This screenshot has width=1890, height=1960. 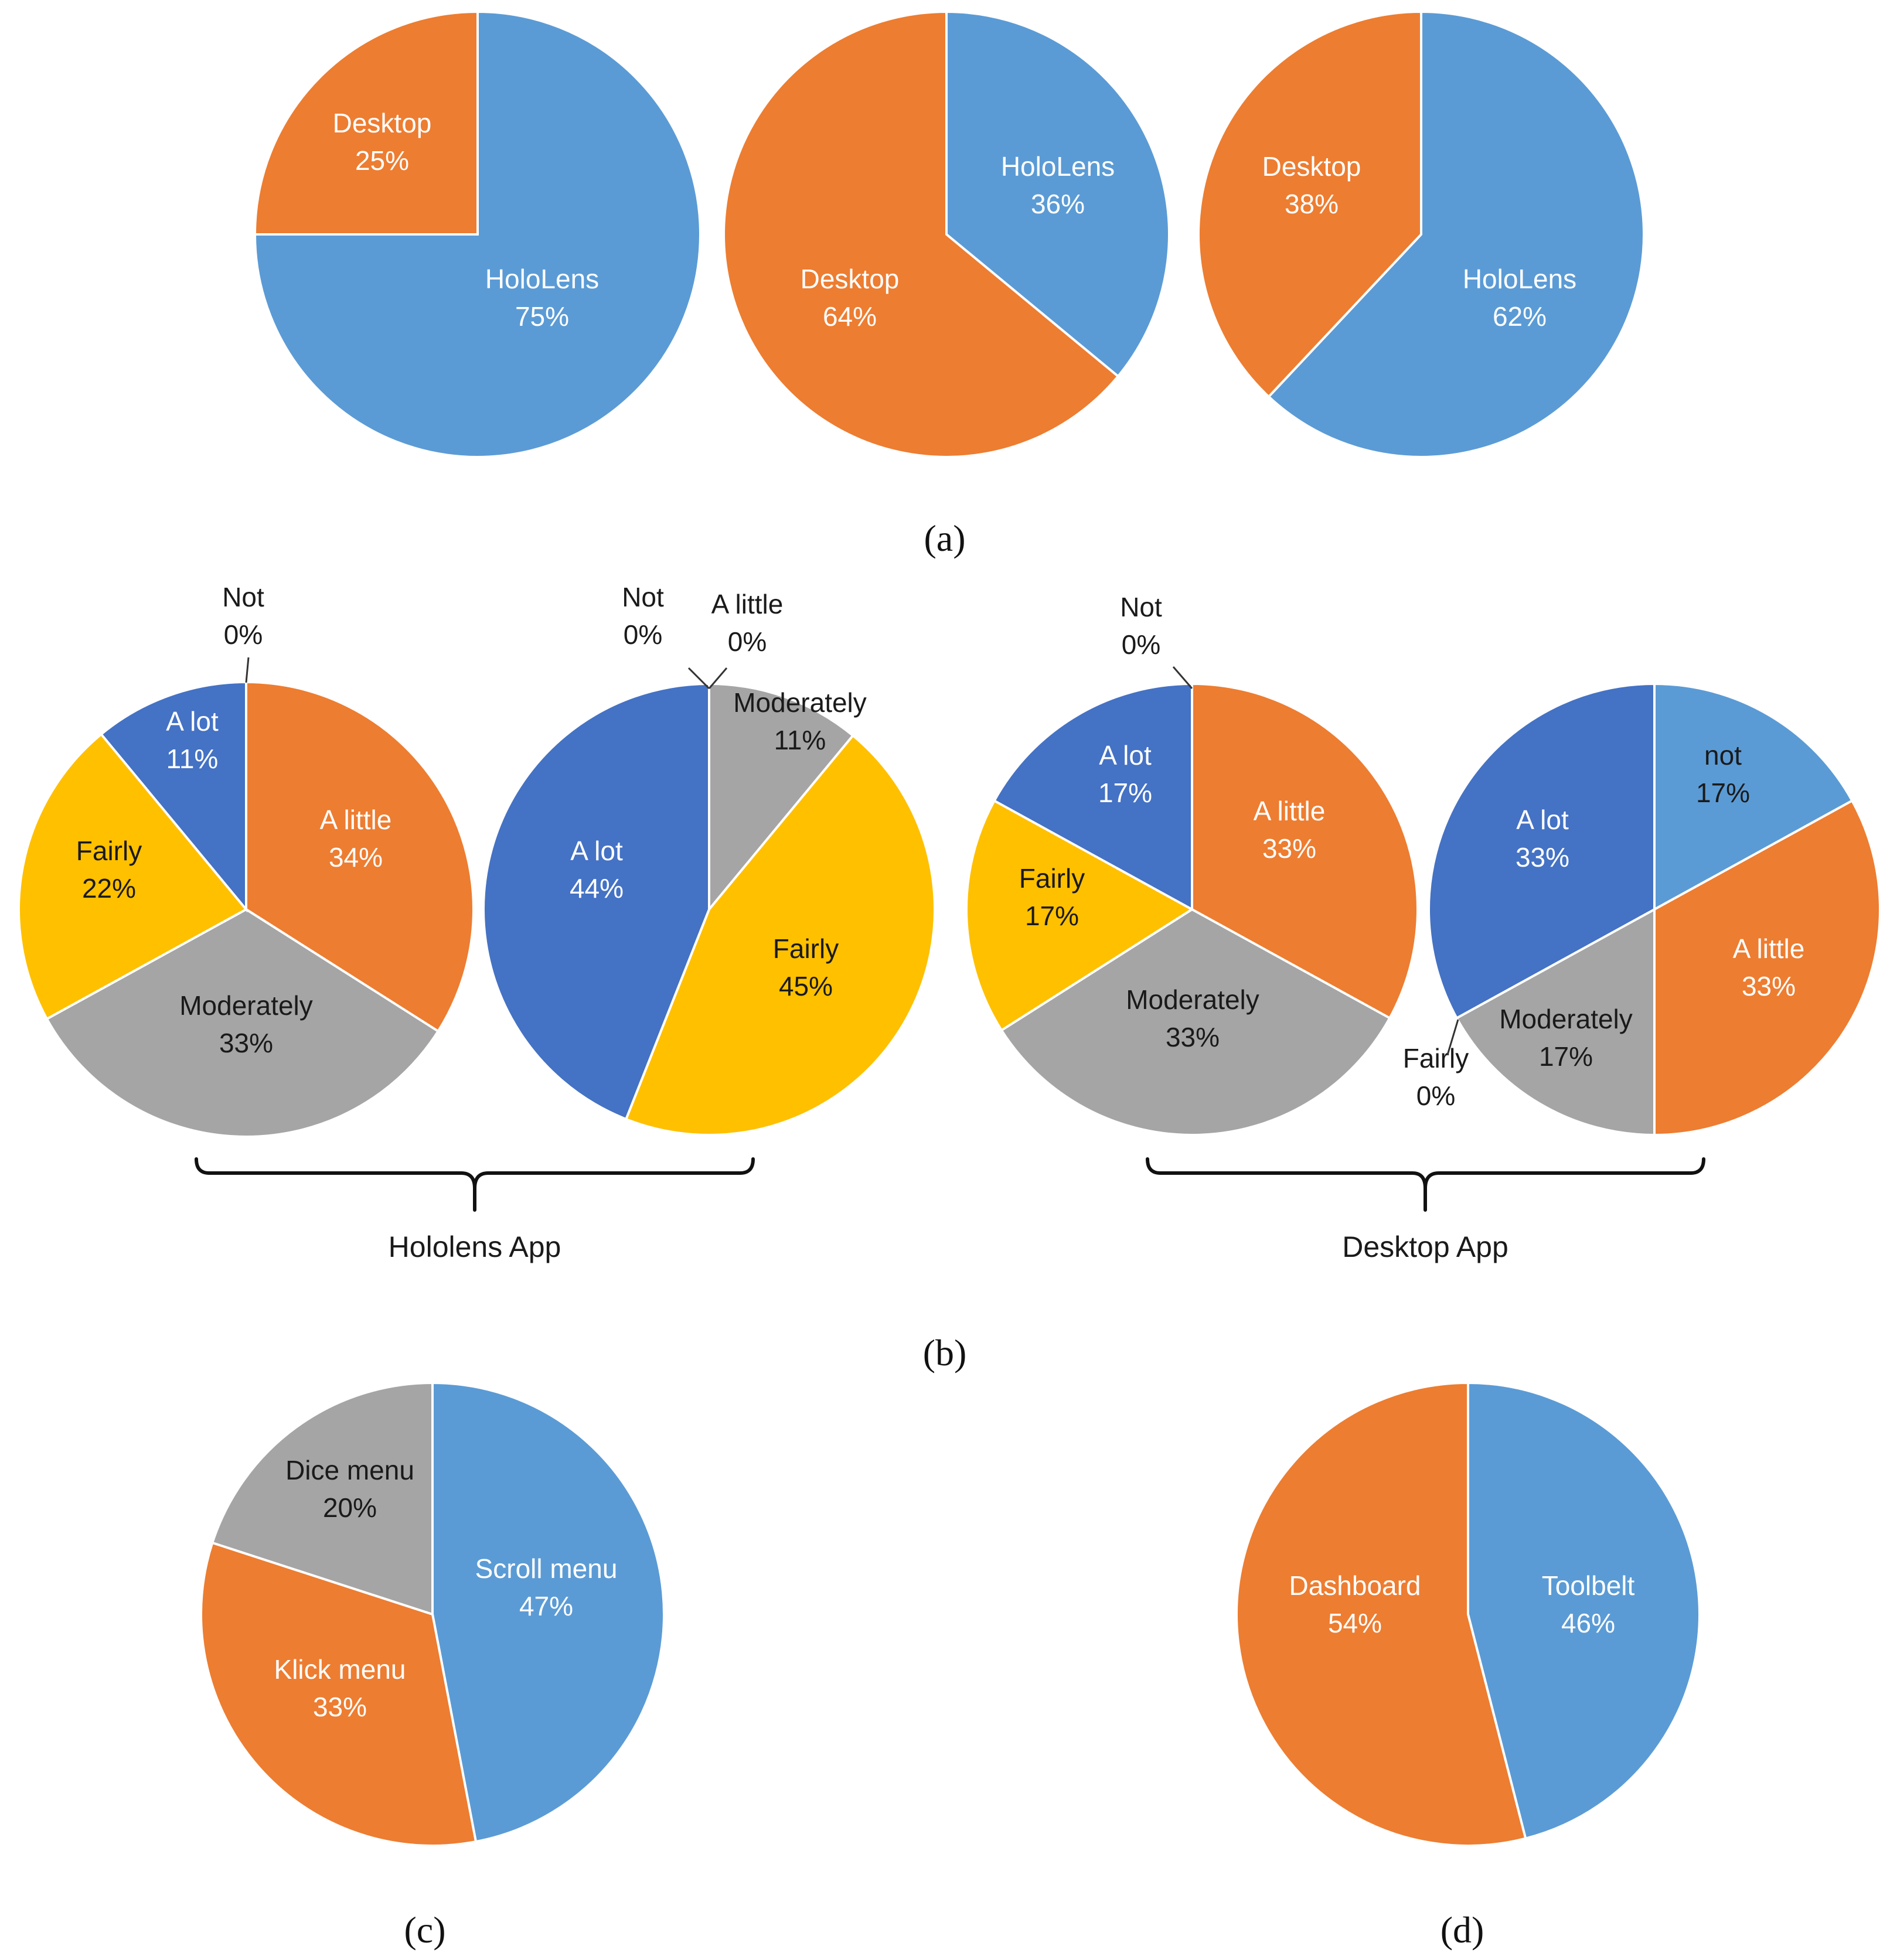 What do you see at coordinates (1311, 185) in the screenshot?
I see `slice-label-a3-desktop: Desktop 38%` at bounding box center [1311, 185].